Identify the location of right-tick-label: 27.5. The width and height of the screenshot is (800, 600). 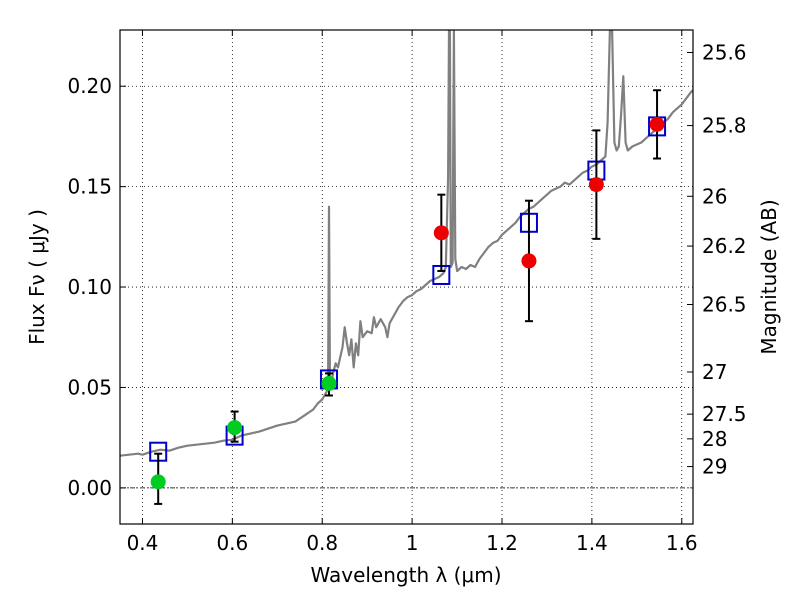
(724, 414).